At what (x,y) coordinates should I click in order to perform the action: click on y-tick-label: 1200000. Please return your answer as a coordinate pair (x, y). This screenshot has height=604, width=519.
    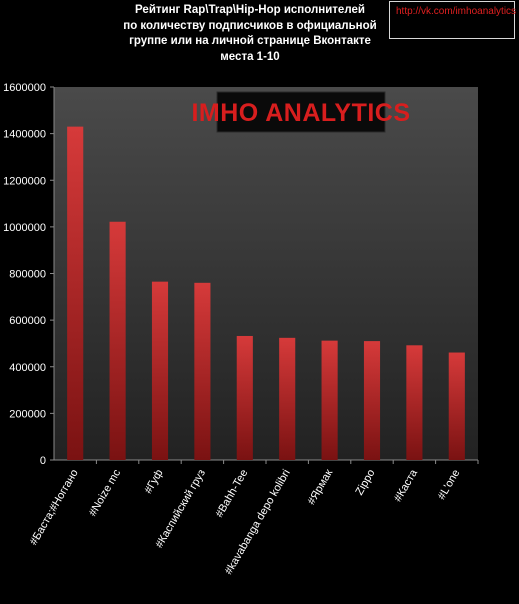
    Looking at the image, I should click on (24, 181).